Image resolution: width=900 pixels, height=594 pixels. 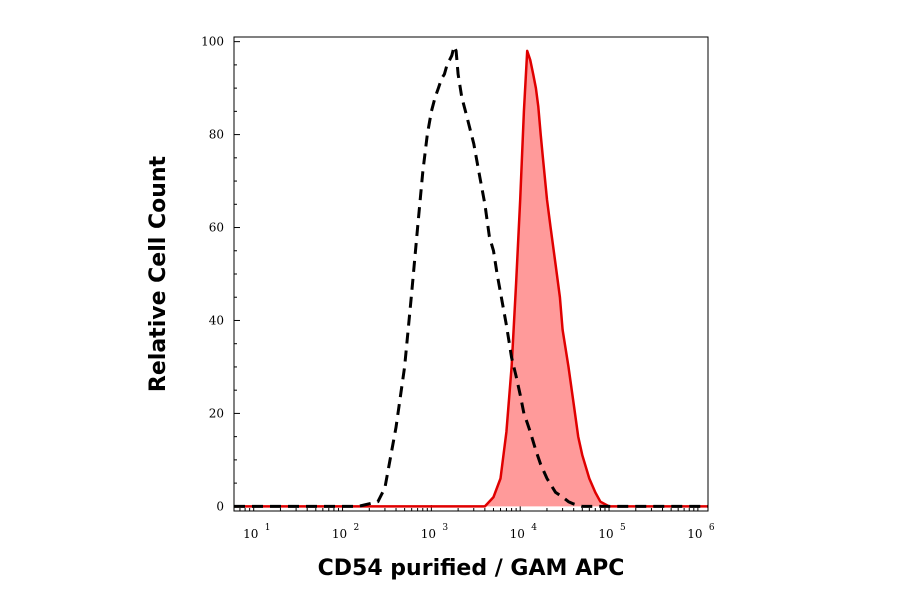 I want to click on x-axis-title: CD54 purified / GAM APC, so click(x=471, y=568).